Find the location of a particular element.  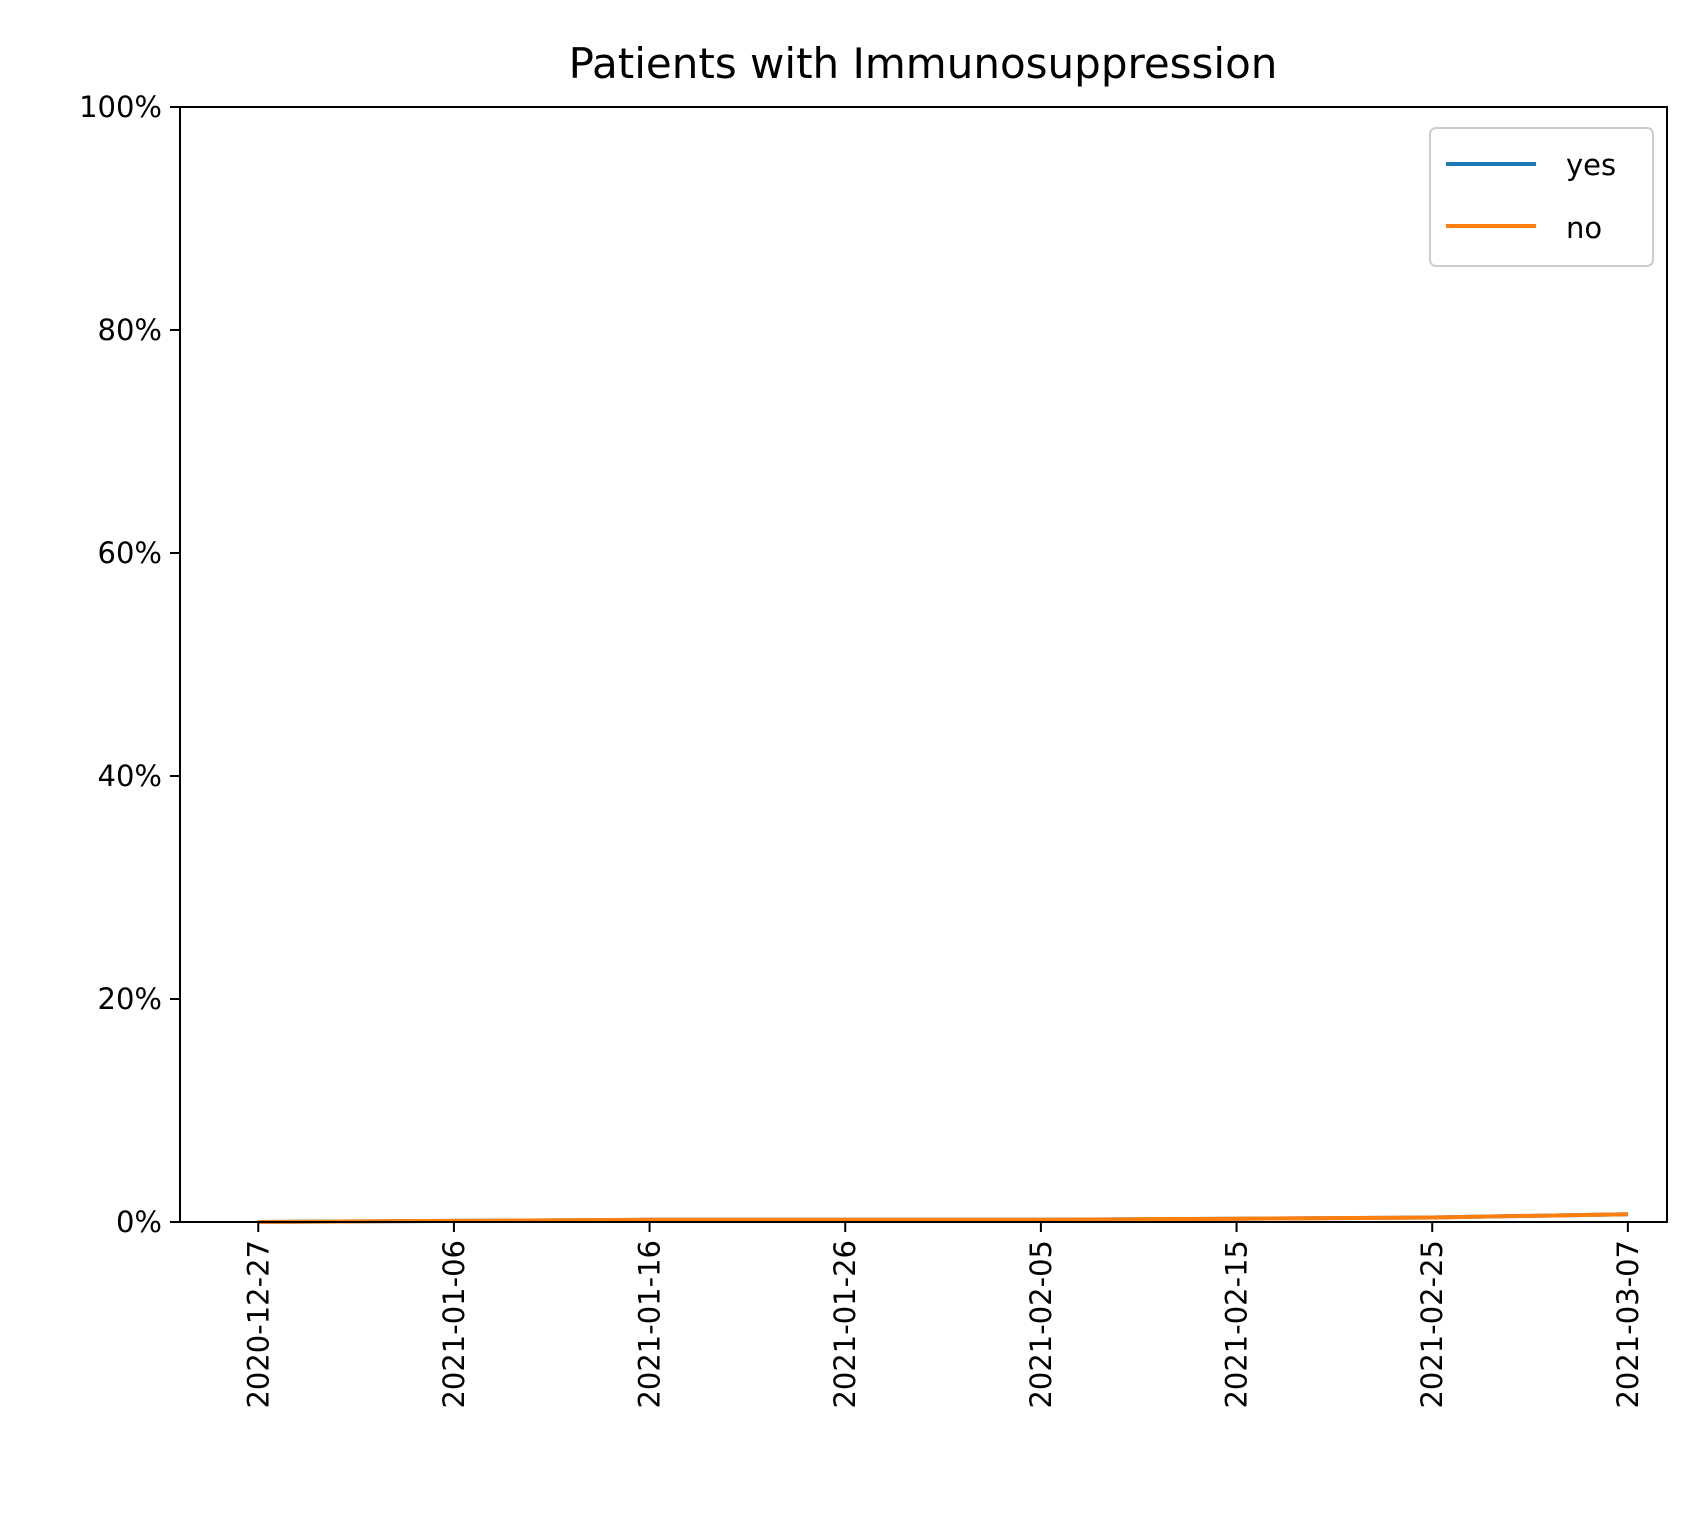

y-axis: 0% 20% 40% 60% 80% 100% is located at coordinates (129, 664).